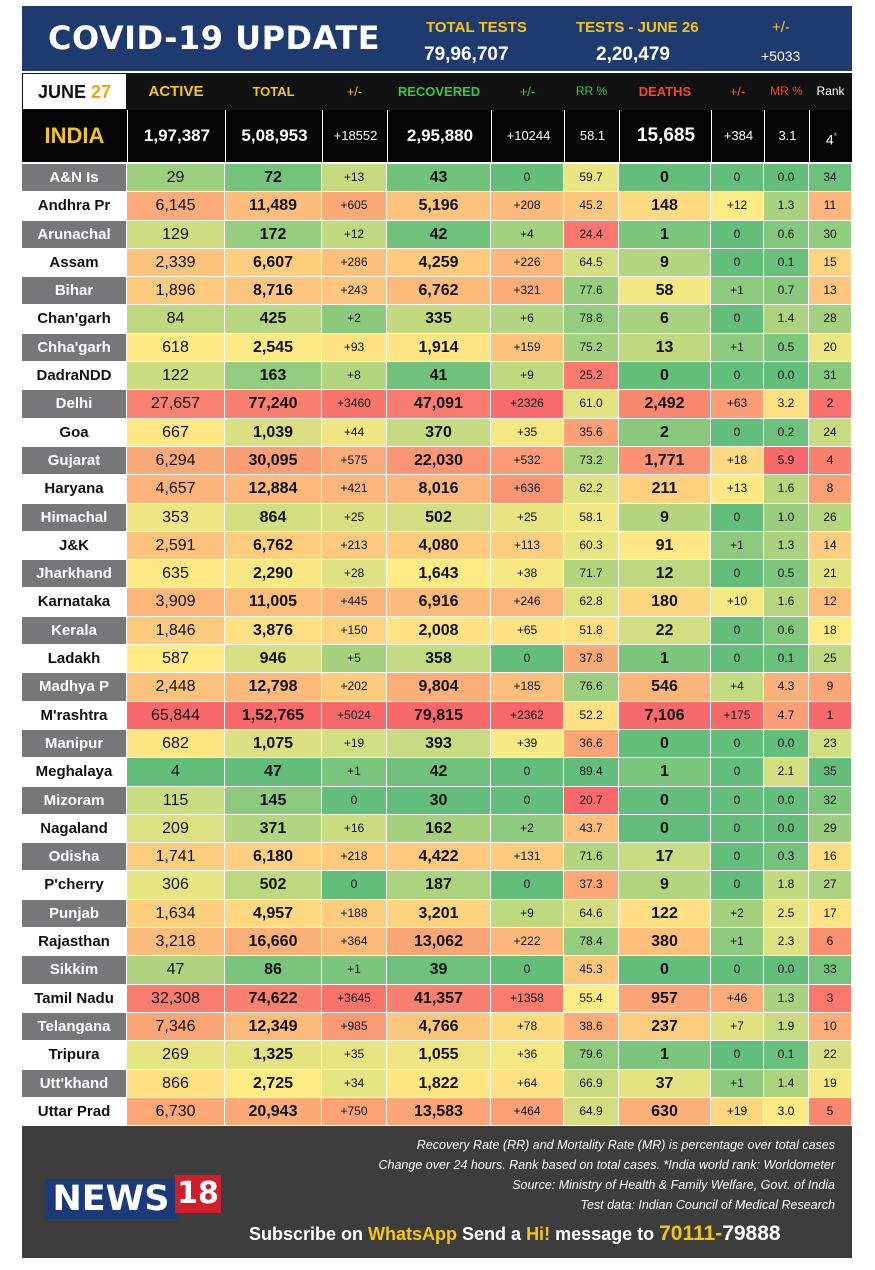 This screenshot has width=875, height=1270. Describe the element at coordinates (273, 206) in the screenshot. I see `cell-total: 11,489` at that location.